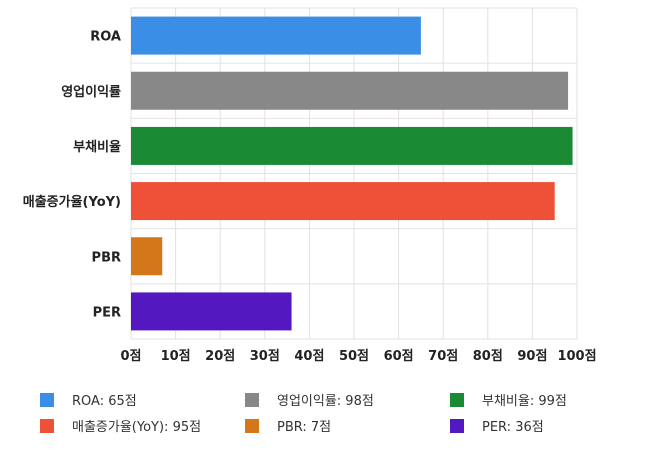 The width and height of the screenshot is (650, 450). Describe the element at coordinates (176, 356) in the screenshot. I see `x-tick-label: 10점` at that location.